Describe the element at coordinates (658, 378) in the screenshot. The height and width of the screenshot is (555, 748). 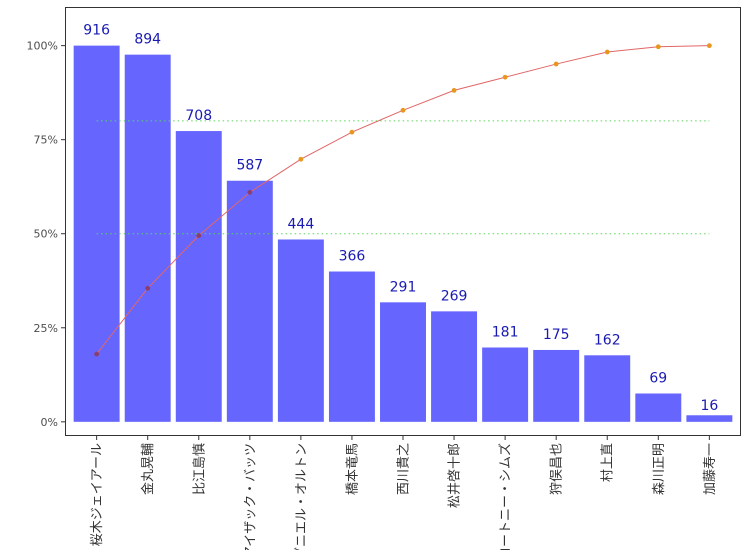
I see `value-label: 69` at that location.